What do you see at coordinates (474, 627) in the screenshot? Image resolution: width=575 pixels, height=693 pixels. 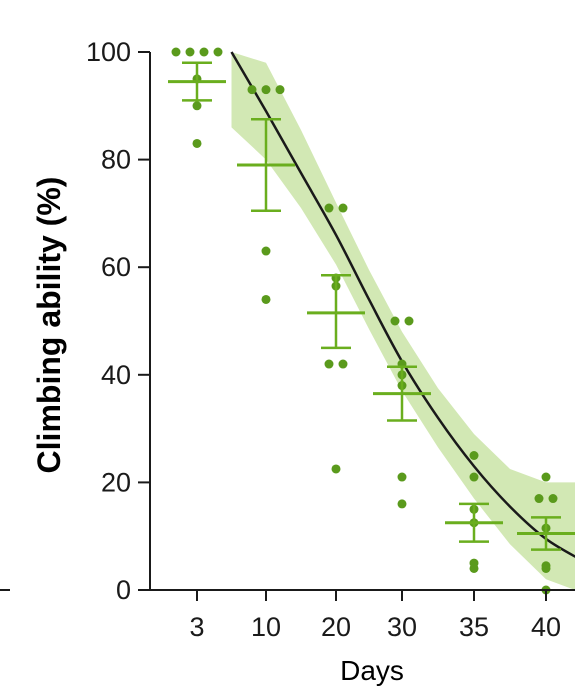 I see `x-tick-label: 35` at bounding box center [474, 627].